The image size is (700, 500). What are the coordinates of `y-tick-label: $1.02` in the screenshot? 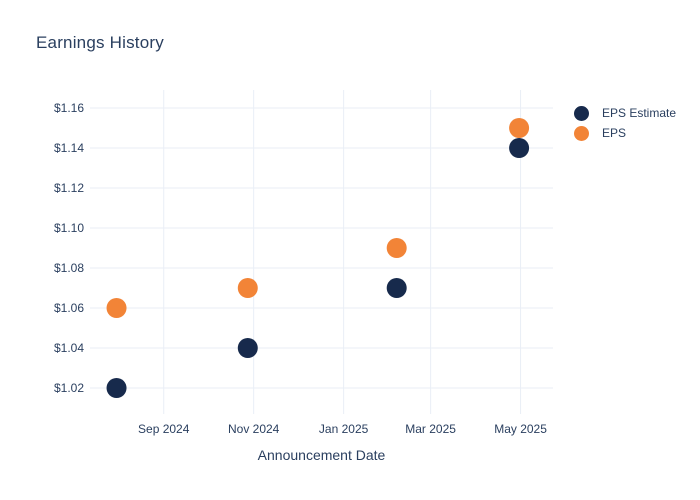 It's located at (69, 388).